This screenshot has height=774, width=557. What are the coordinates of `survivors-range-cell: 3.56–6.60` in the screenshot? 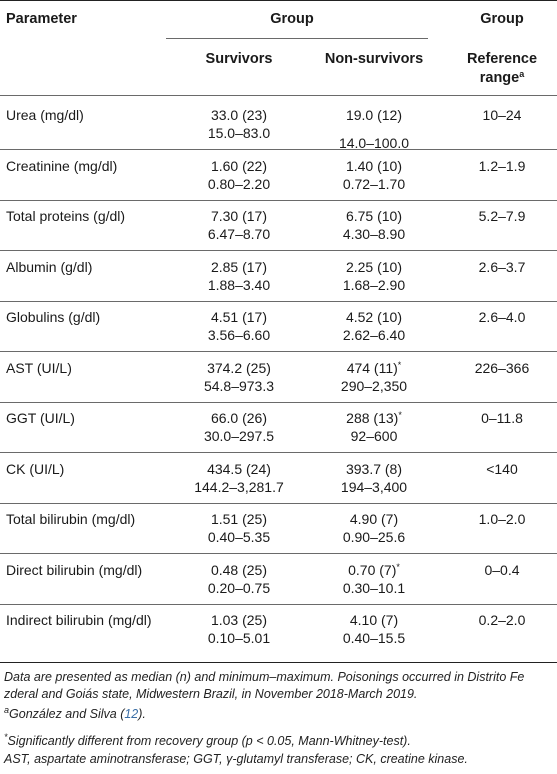 It's located at (239, 335).